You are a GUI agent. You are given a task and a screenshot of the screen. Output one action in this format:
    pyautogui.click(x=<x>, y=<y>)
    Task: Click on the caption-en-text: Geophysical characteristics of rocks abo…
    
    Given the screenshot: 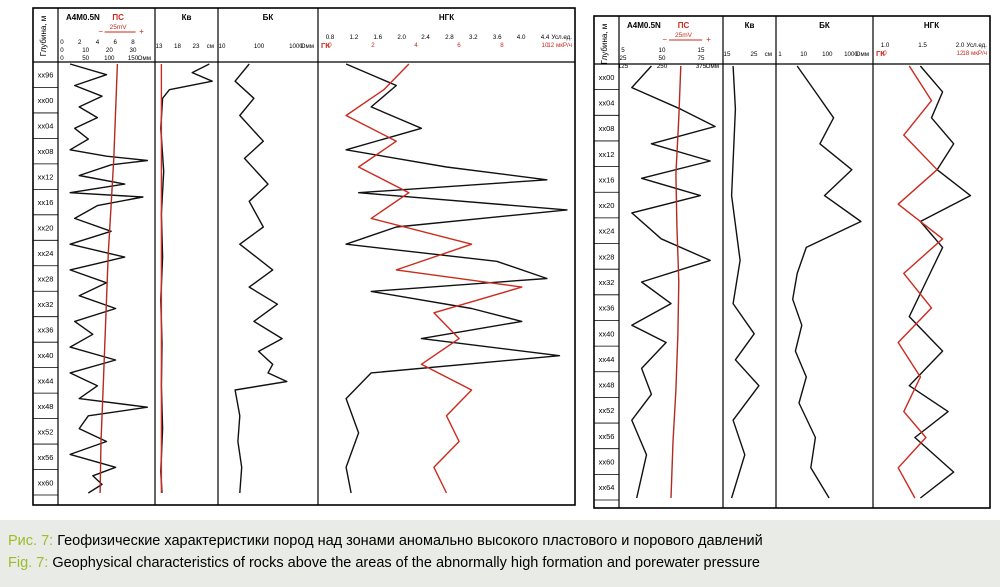 What is the action you would take?
    pyautogui.click(x=406, y=563)
    